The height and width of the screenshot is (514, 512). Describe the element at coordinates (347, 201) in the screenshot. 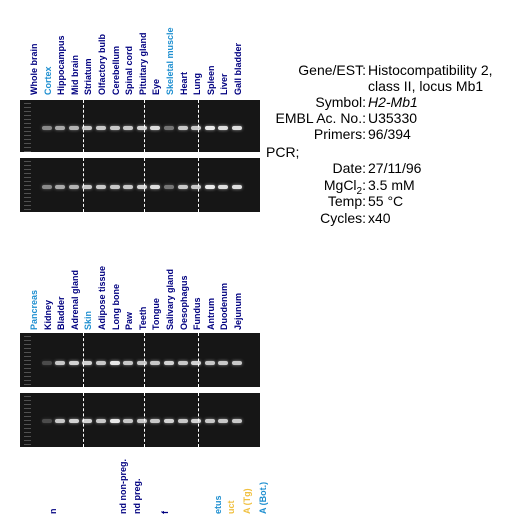

I see `temp-key: Temp:` at that location.